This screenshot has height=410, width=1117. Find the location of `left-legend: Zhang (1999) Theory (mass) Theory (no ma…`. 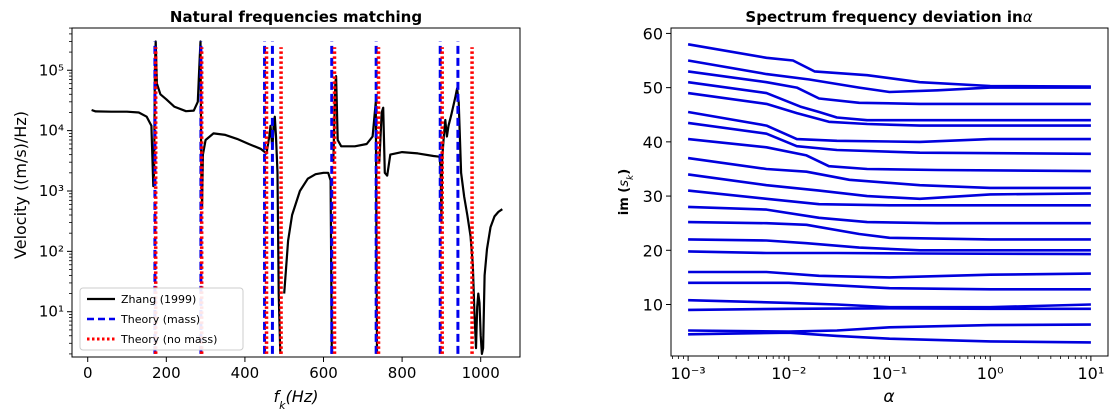

left-legend: Zhang (1999) Theory (mass) Theory (no ma… is located at coordinates (161, 319).